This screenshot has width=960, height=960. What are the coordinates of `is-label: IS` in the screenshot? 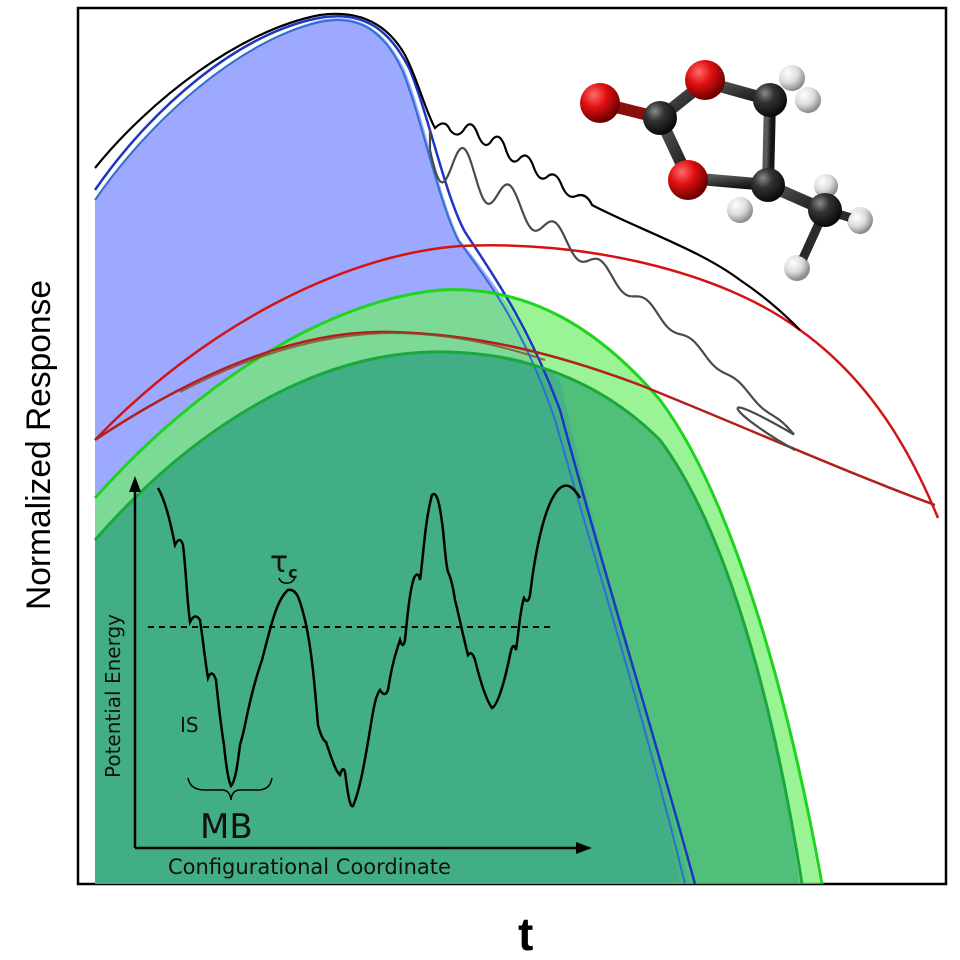 It's located at (189, 725).